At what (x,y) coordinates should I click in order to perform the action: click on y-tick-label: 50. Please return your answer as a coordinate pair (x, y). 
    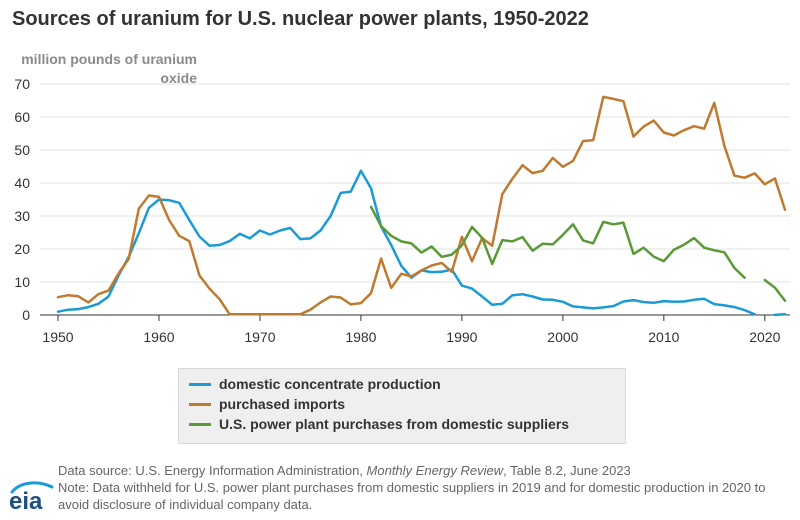
    Looking at the image, I should click on (22, 150).